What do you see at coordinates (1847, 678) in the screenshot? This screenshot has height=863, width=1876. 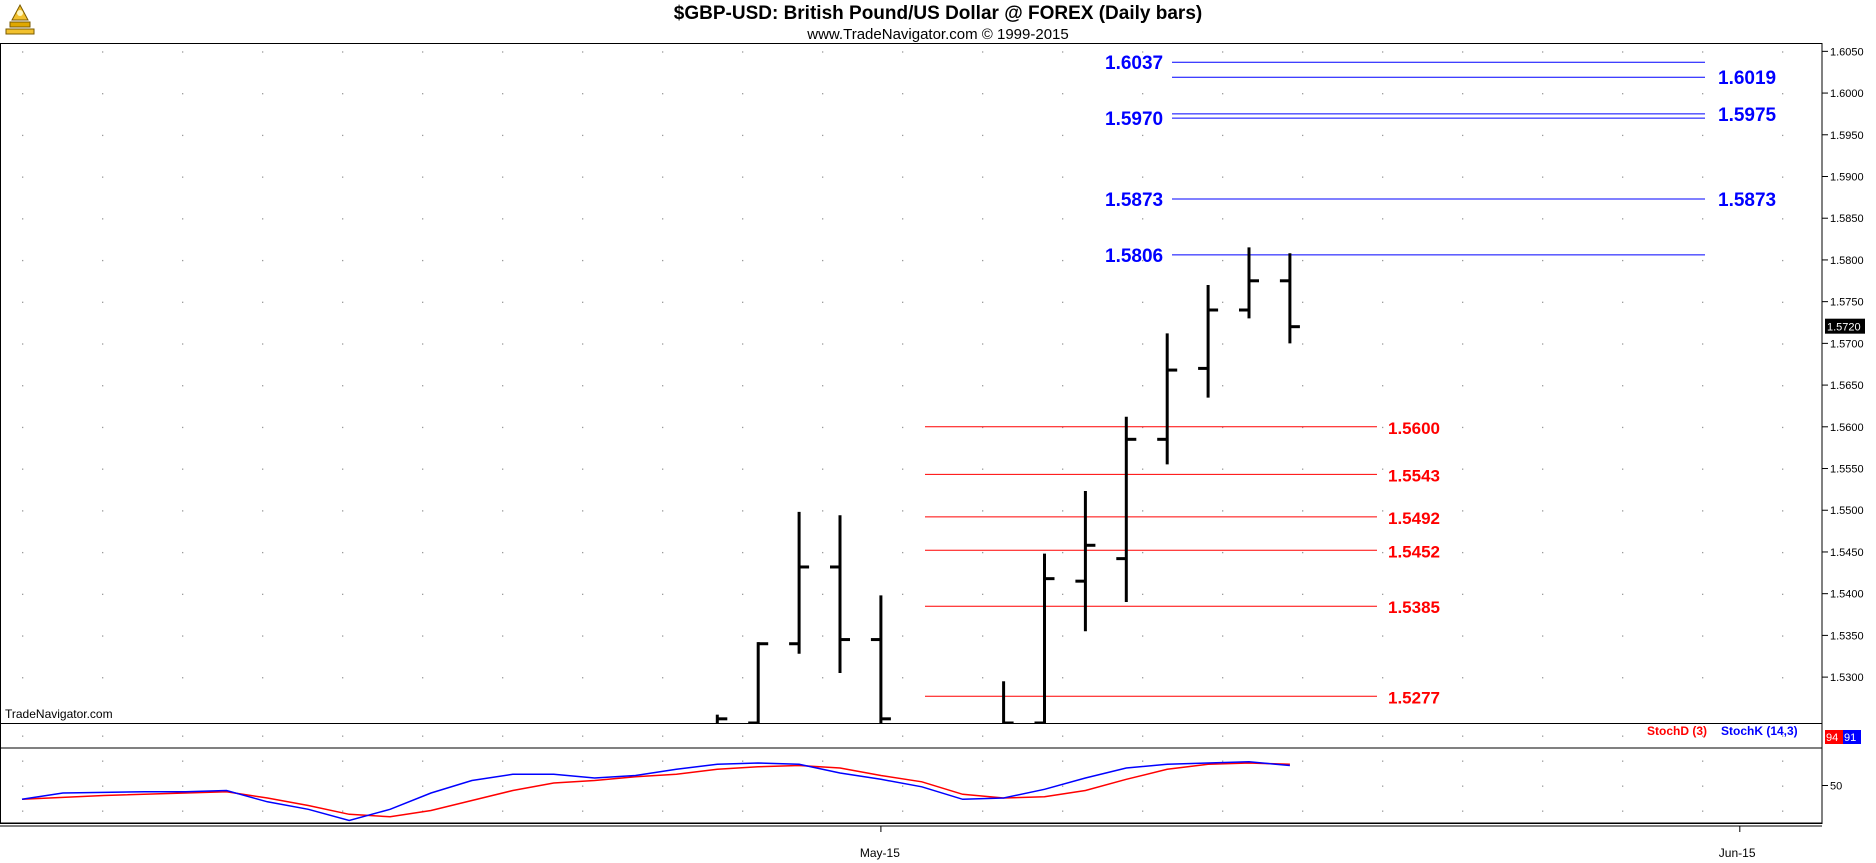 I see `y-tick-label: 1.5300` at bounding box center [1847, 678].